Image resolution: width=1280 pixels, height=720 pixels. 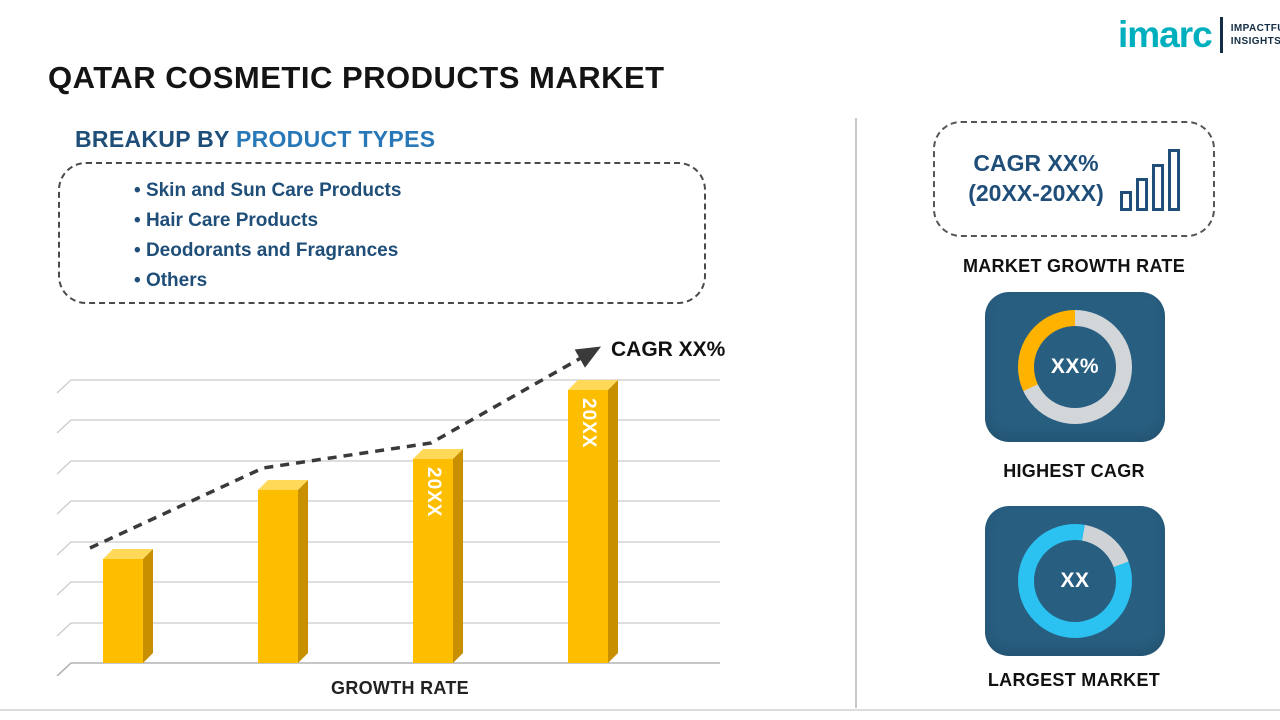 I want to click on imarc-logo: imarc IMPACTFUL INSIGHTS, so click(x=1199, y=34).